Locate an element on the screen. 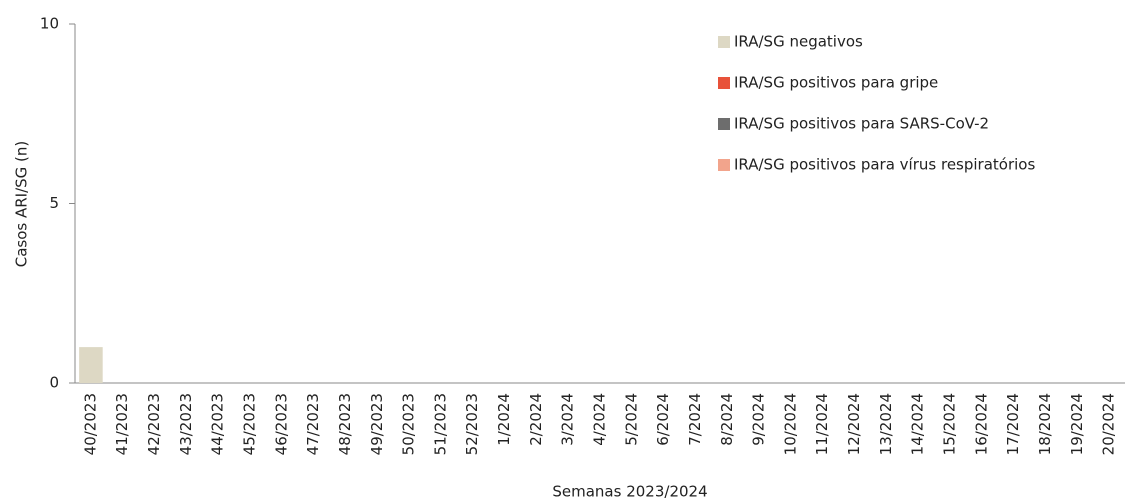 This screenshot has width=1128, height=501. x-tick-label: 12/2024 is located at coordinates (854, 424).